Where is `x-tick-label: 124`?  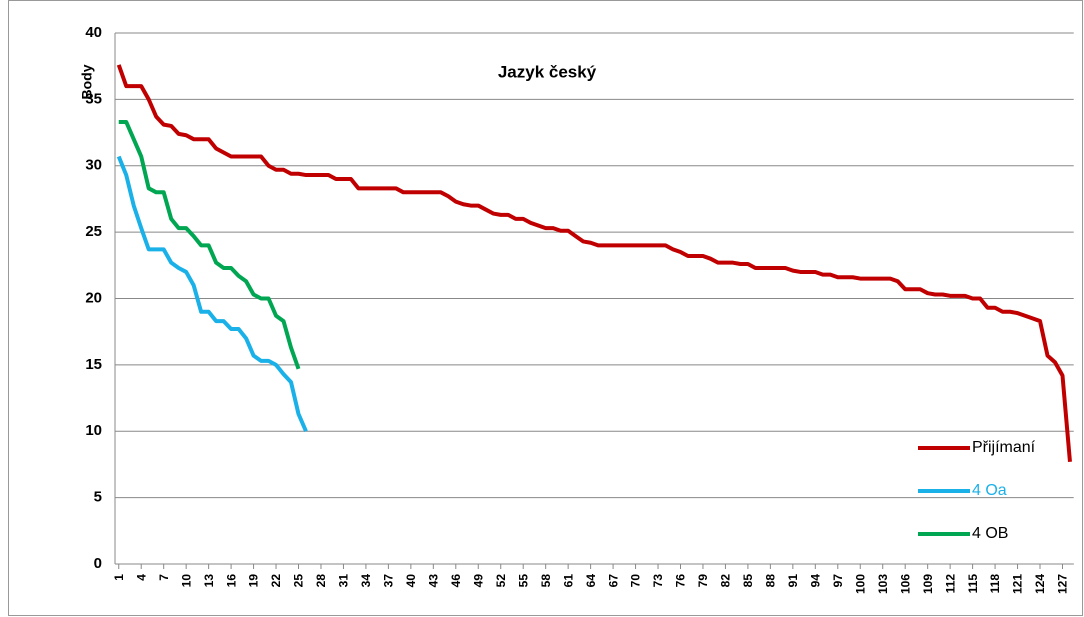
x-tick-label: 124 is located at coordinates (1040, 584).